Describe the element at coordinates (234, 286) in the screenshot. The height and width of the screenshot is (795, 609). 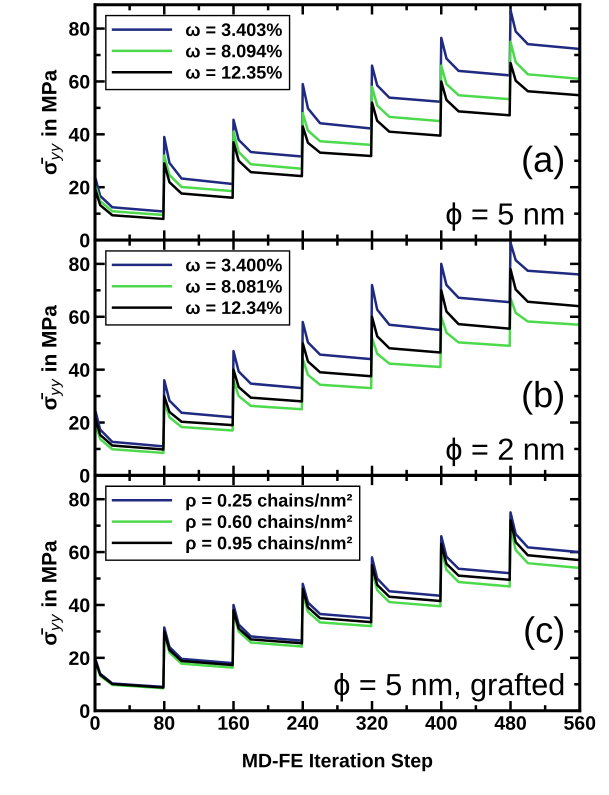
I see `legend-label: ω = 8.081%` at that location.